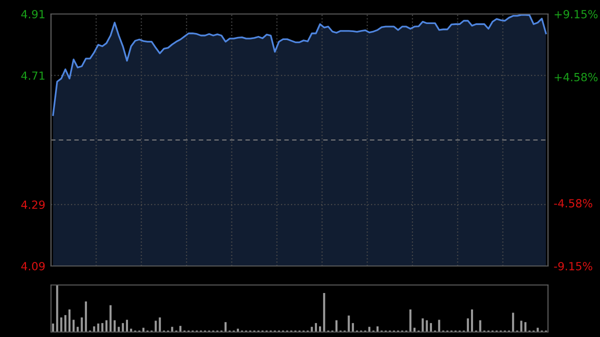 This screenshot has width=600, height=337. What do you see at coordinates (576, 77) in the screenshot?
I see `y2-tick-label: +4.58%` at bounding box center [576, 77].